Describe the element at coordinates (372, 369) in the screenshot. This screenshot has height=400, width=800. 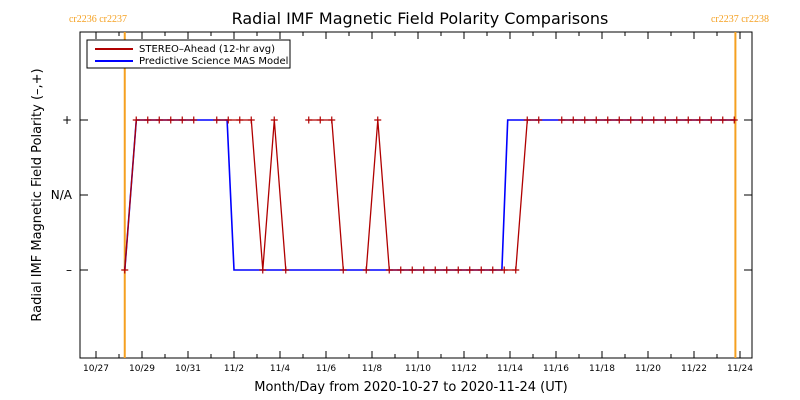
I see `x-tick-label: 11/8` at that location.